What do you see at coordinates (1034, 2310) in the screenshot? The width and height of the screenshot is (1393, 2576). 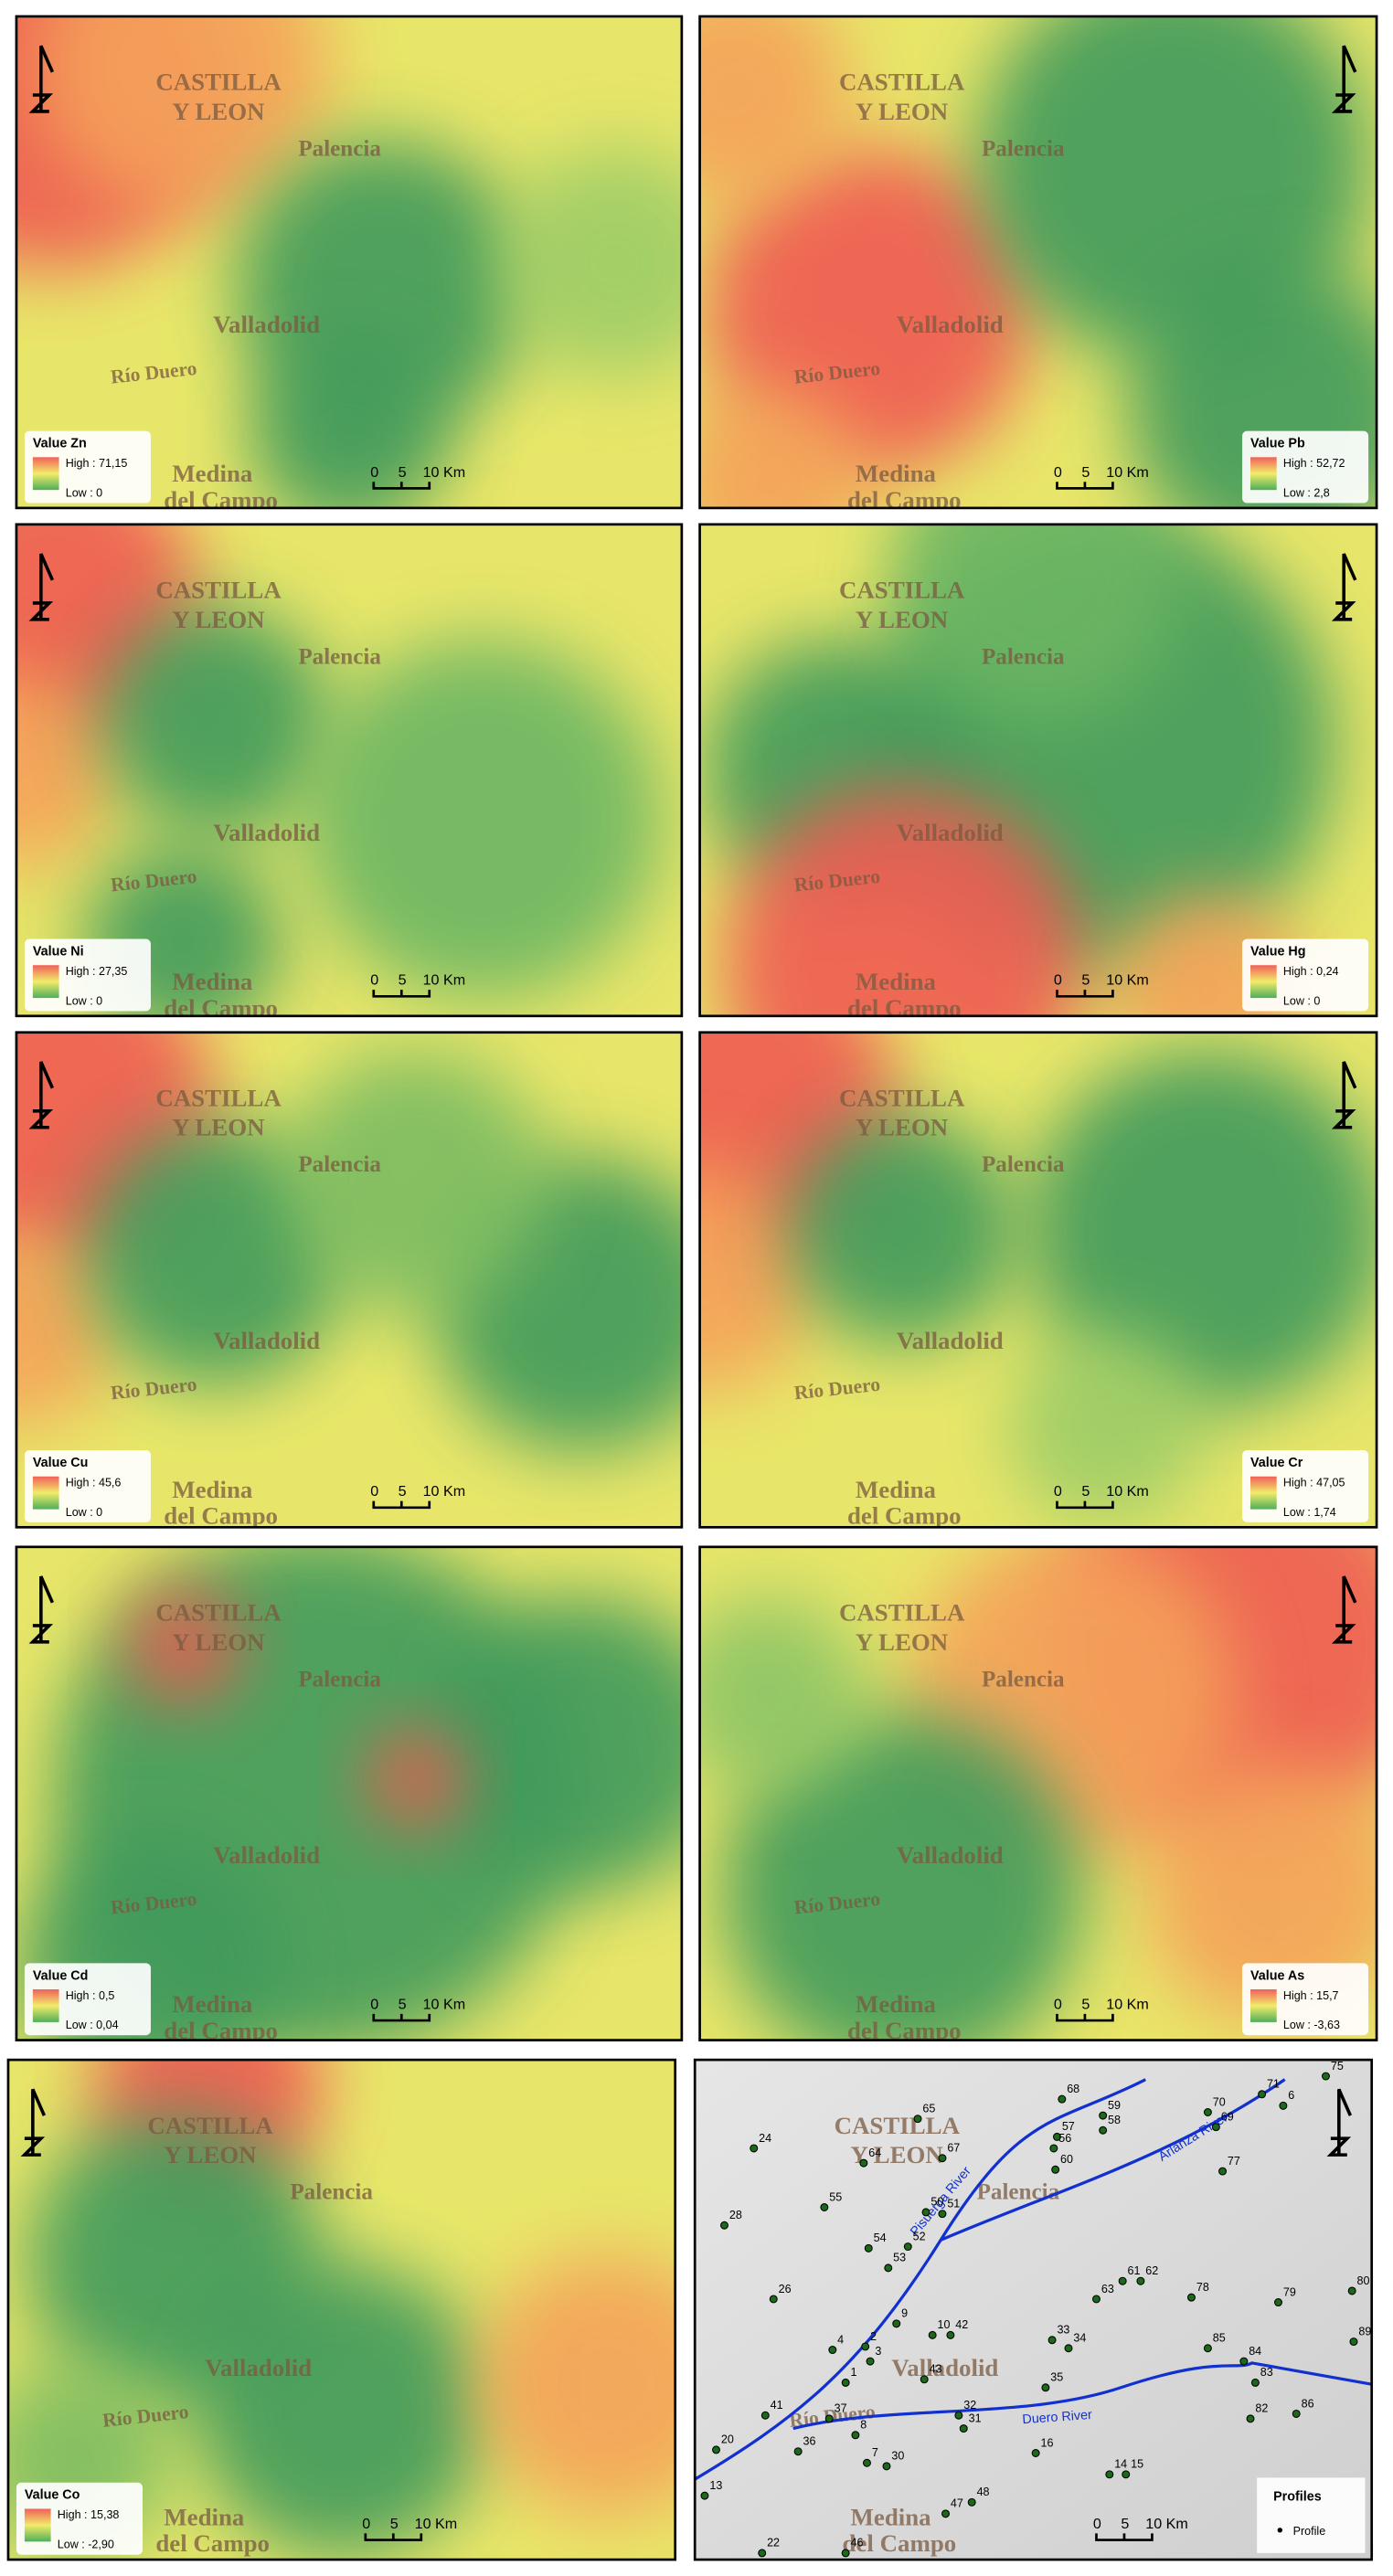 I see `map-background` at bounding box center [1034, 2310].